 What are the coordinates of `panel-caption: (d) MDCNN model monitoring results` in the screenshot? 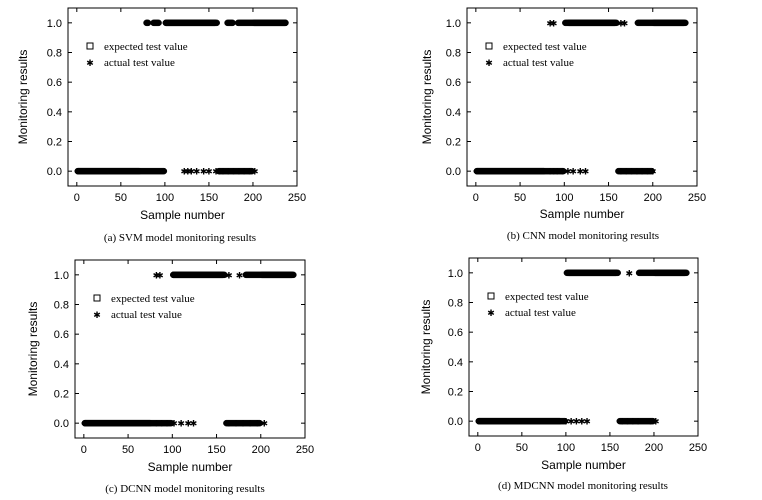 It's located at (583, 486).